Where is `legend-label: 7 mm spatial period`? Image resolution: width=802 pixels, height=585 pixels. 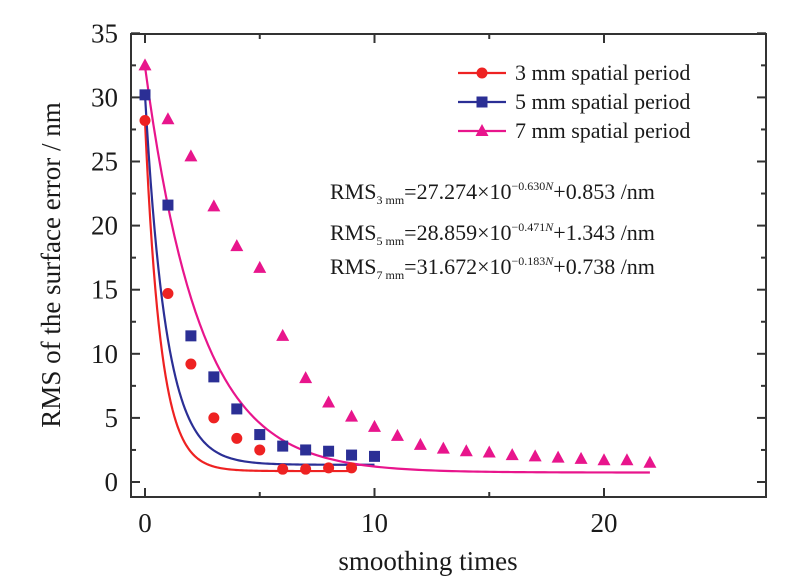
legend-label: 7 mm spatial period is located at coordinates (602, 130).